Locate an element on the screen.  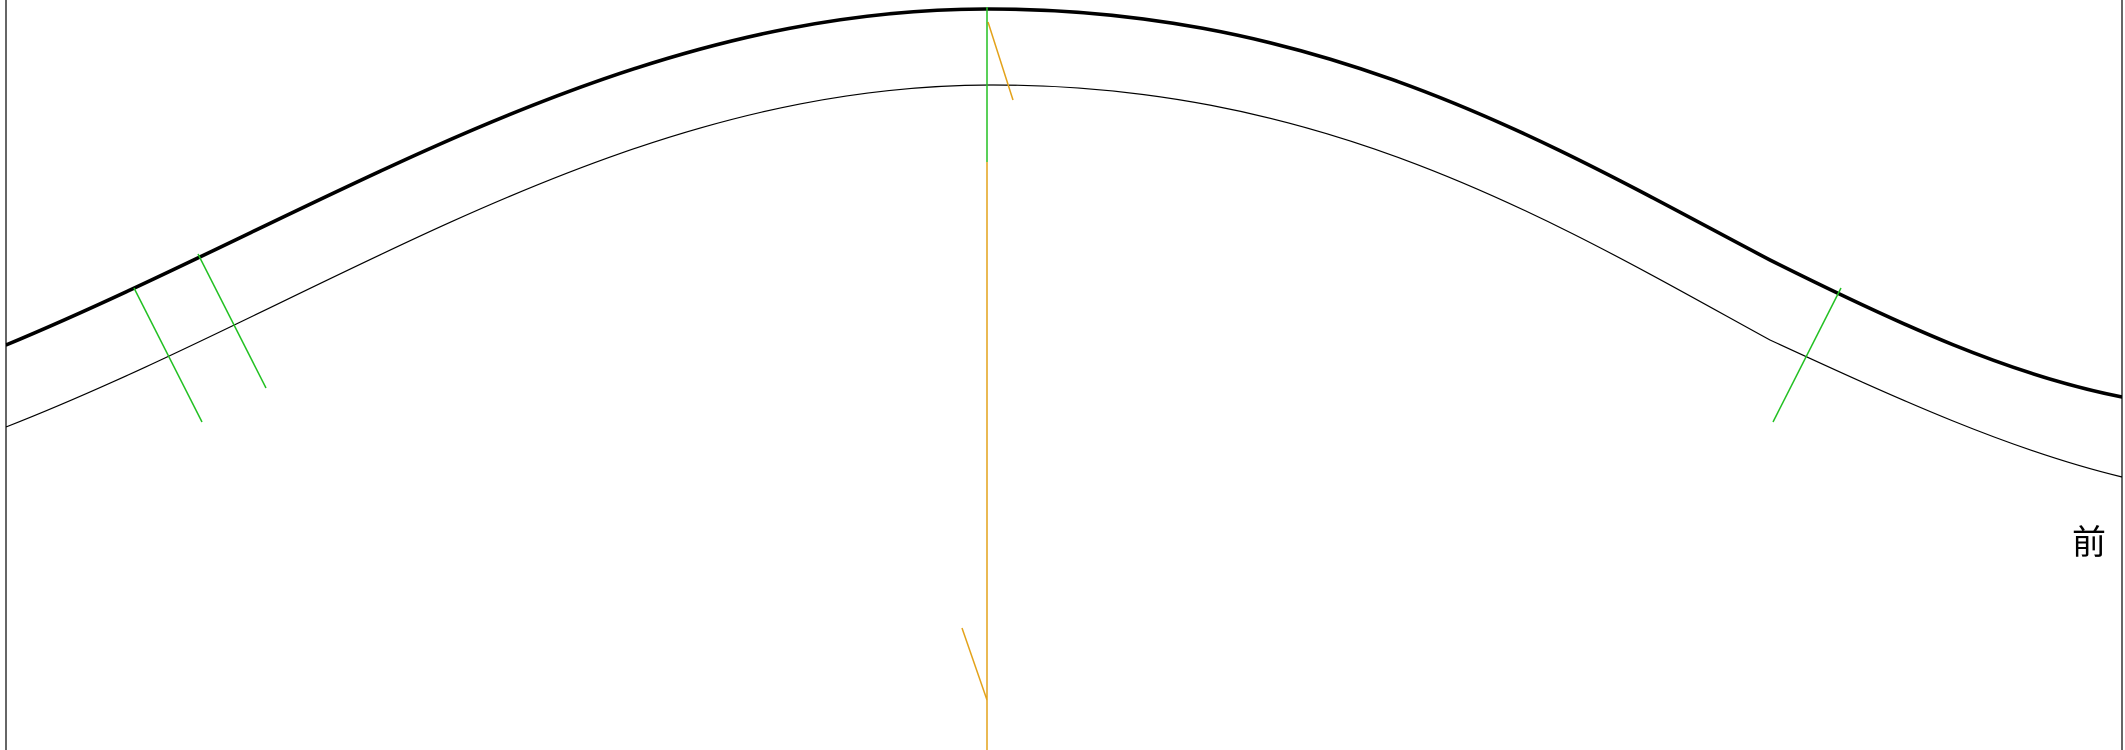
grainline-arrow-top is located at coordinates (1000, 61).